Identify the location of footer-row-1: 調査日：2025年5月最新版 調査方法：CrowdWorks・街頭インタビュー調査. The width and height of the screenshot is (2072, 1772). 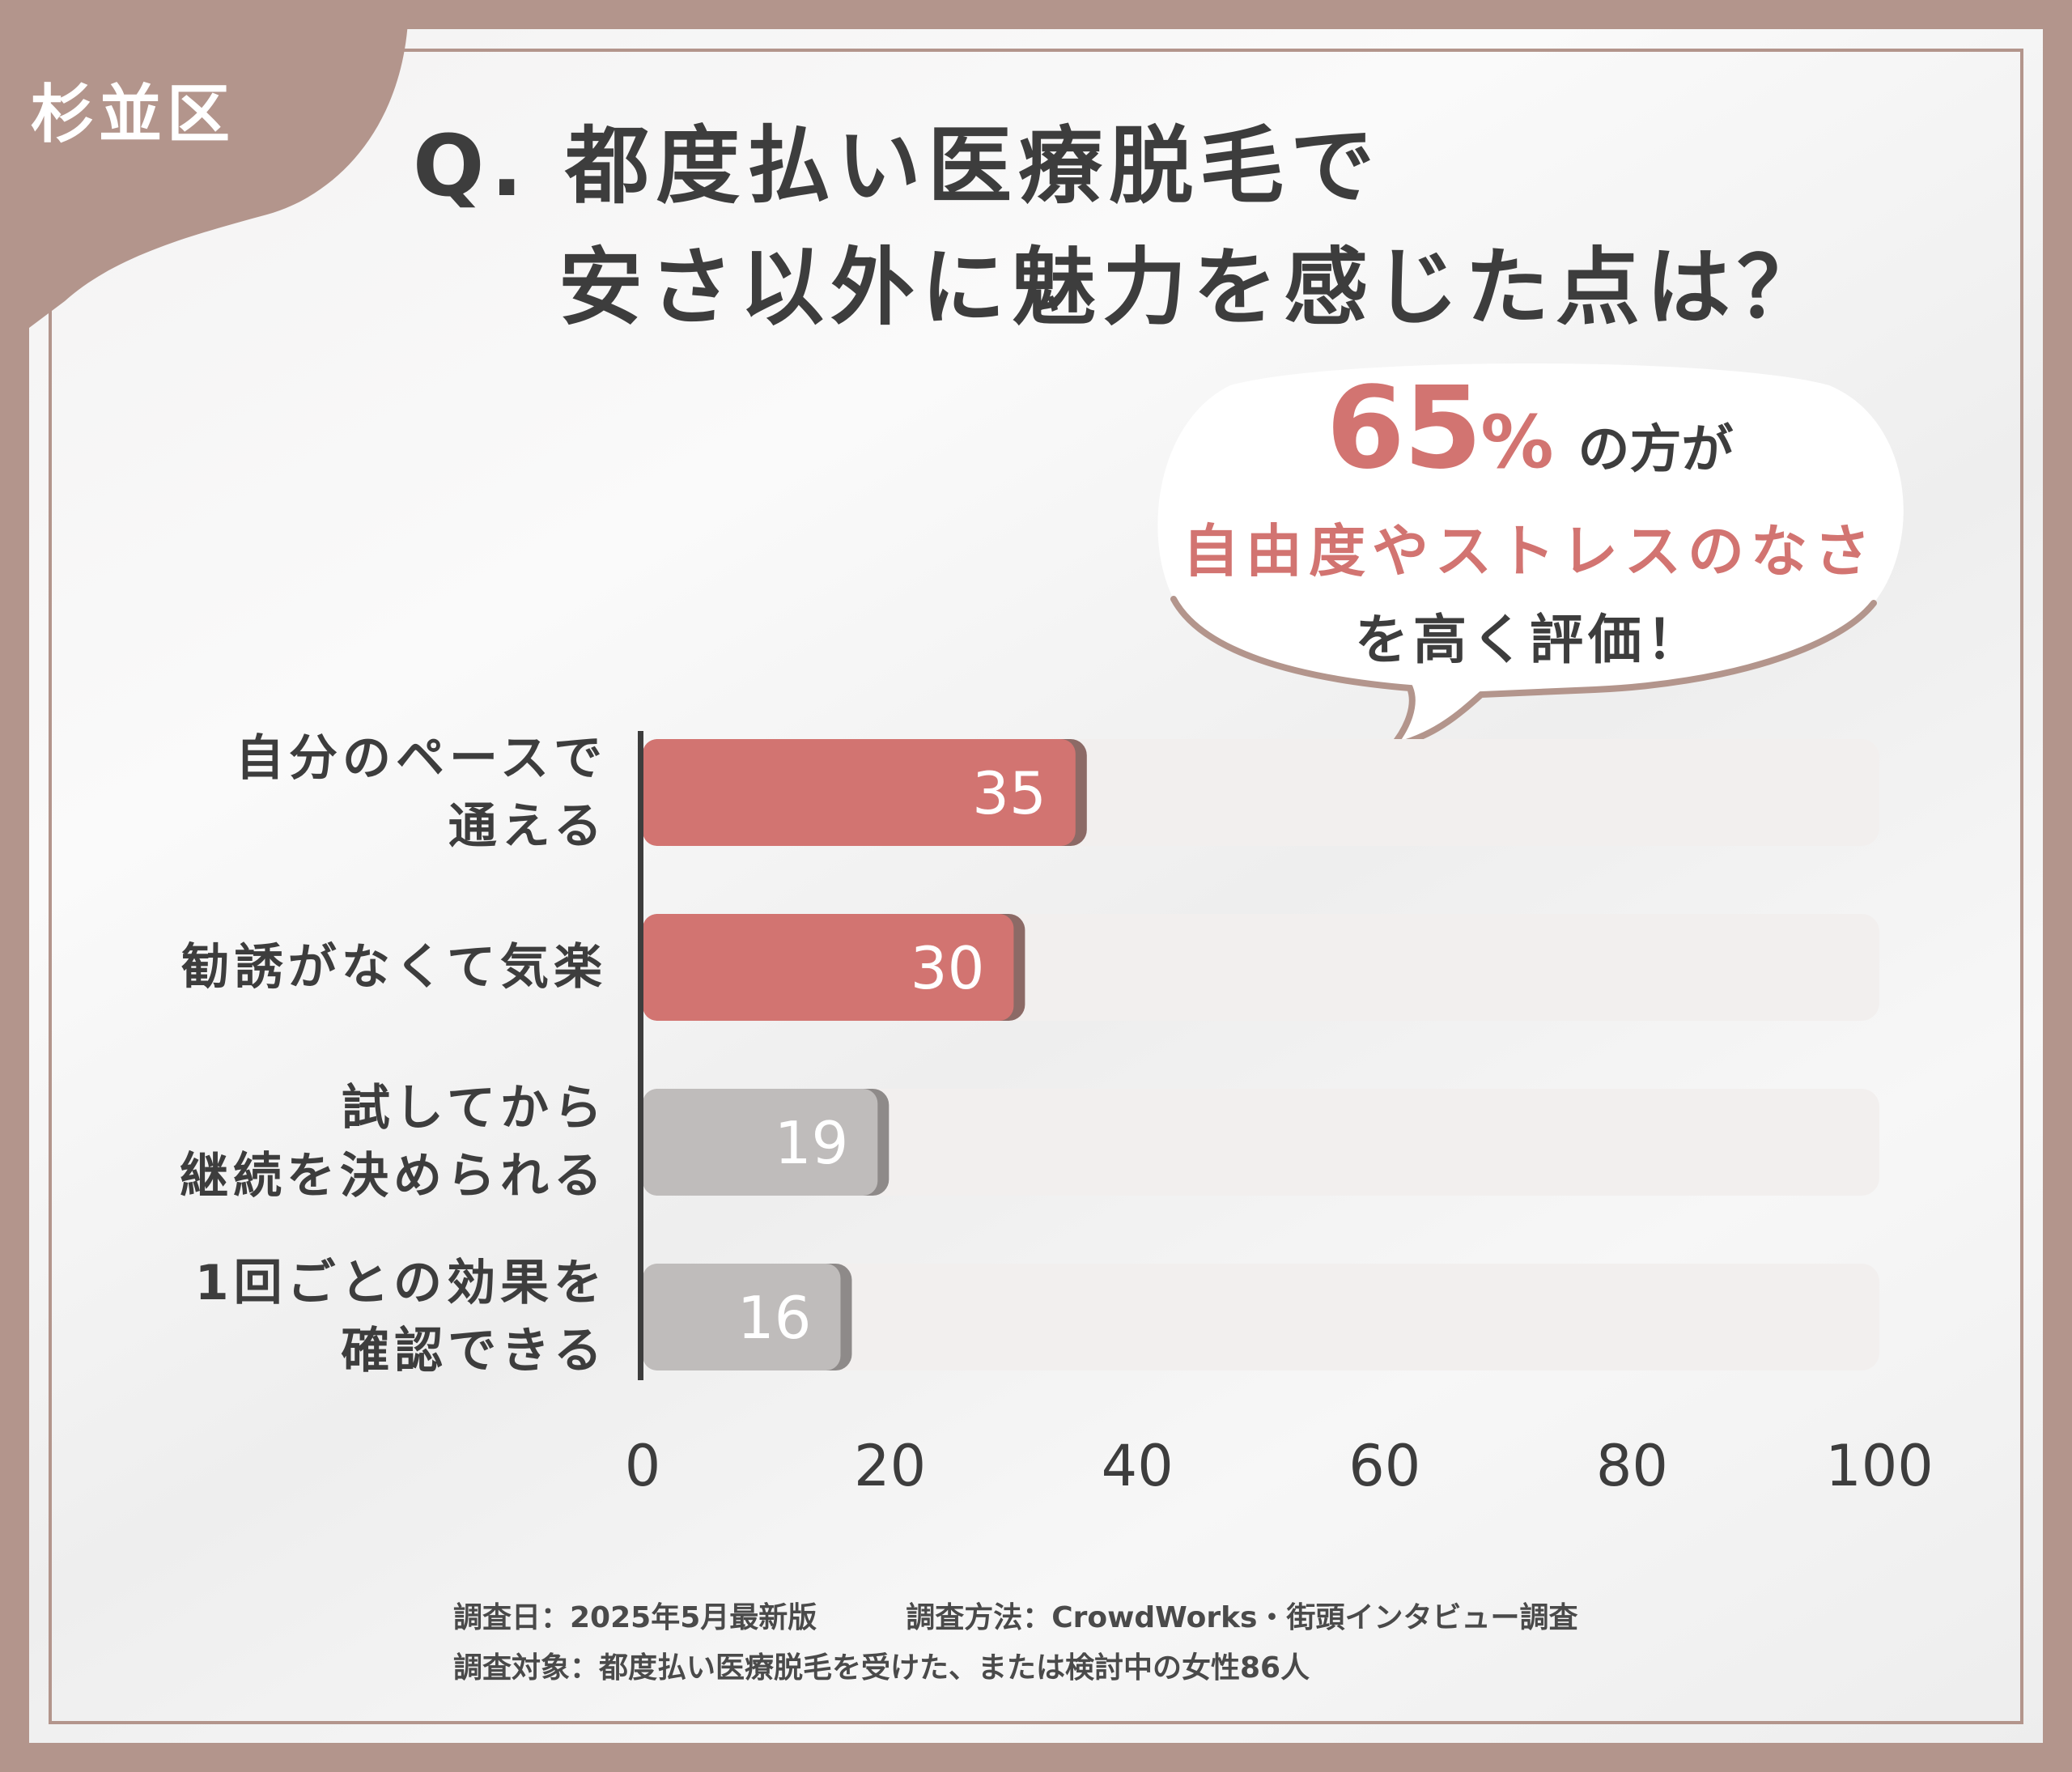
(1141, 1618).